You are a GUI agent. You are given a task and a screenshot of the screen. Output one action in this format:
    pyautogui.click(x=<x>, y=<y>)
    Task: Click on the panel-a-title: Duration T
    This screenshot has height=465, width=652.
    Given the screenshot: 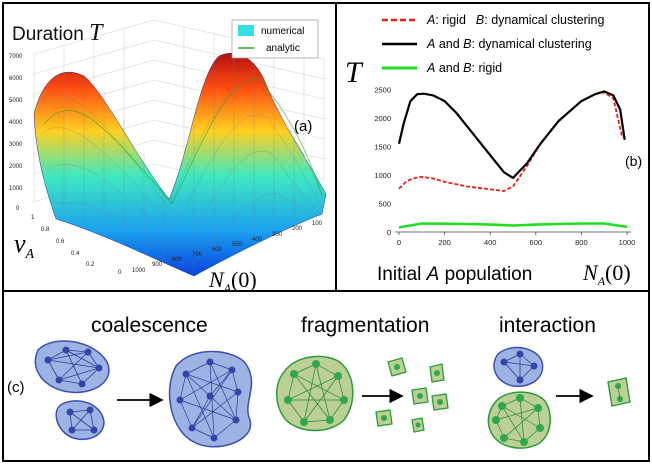 What is the action you would take?
    pyautogui.click(x=58, y=33)
    